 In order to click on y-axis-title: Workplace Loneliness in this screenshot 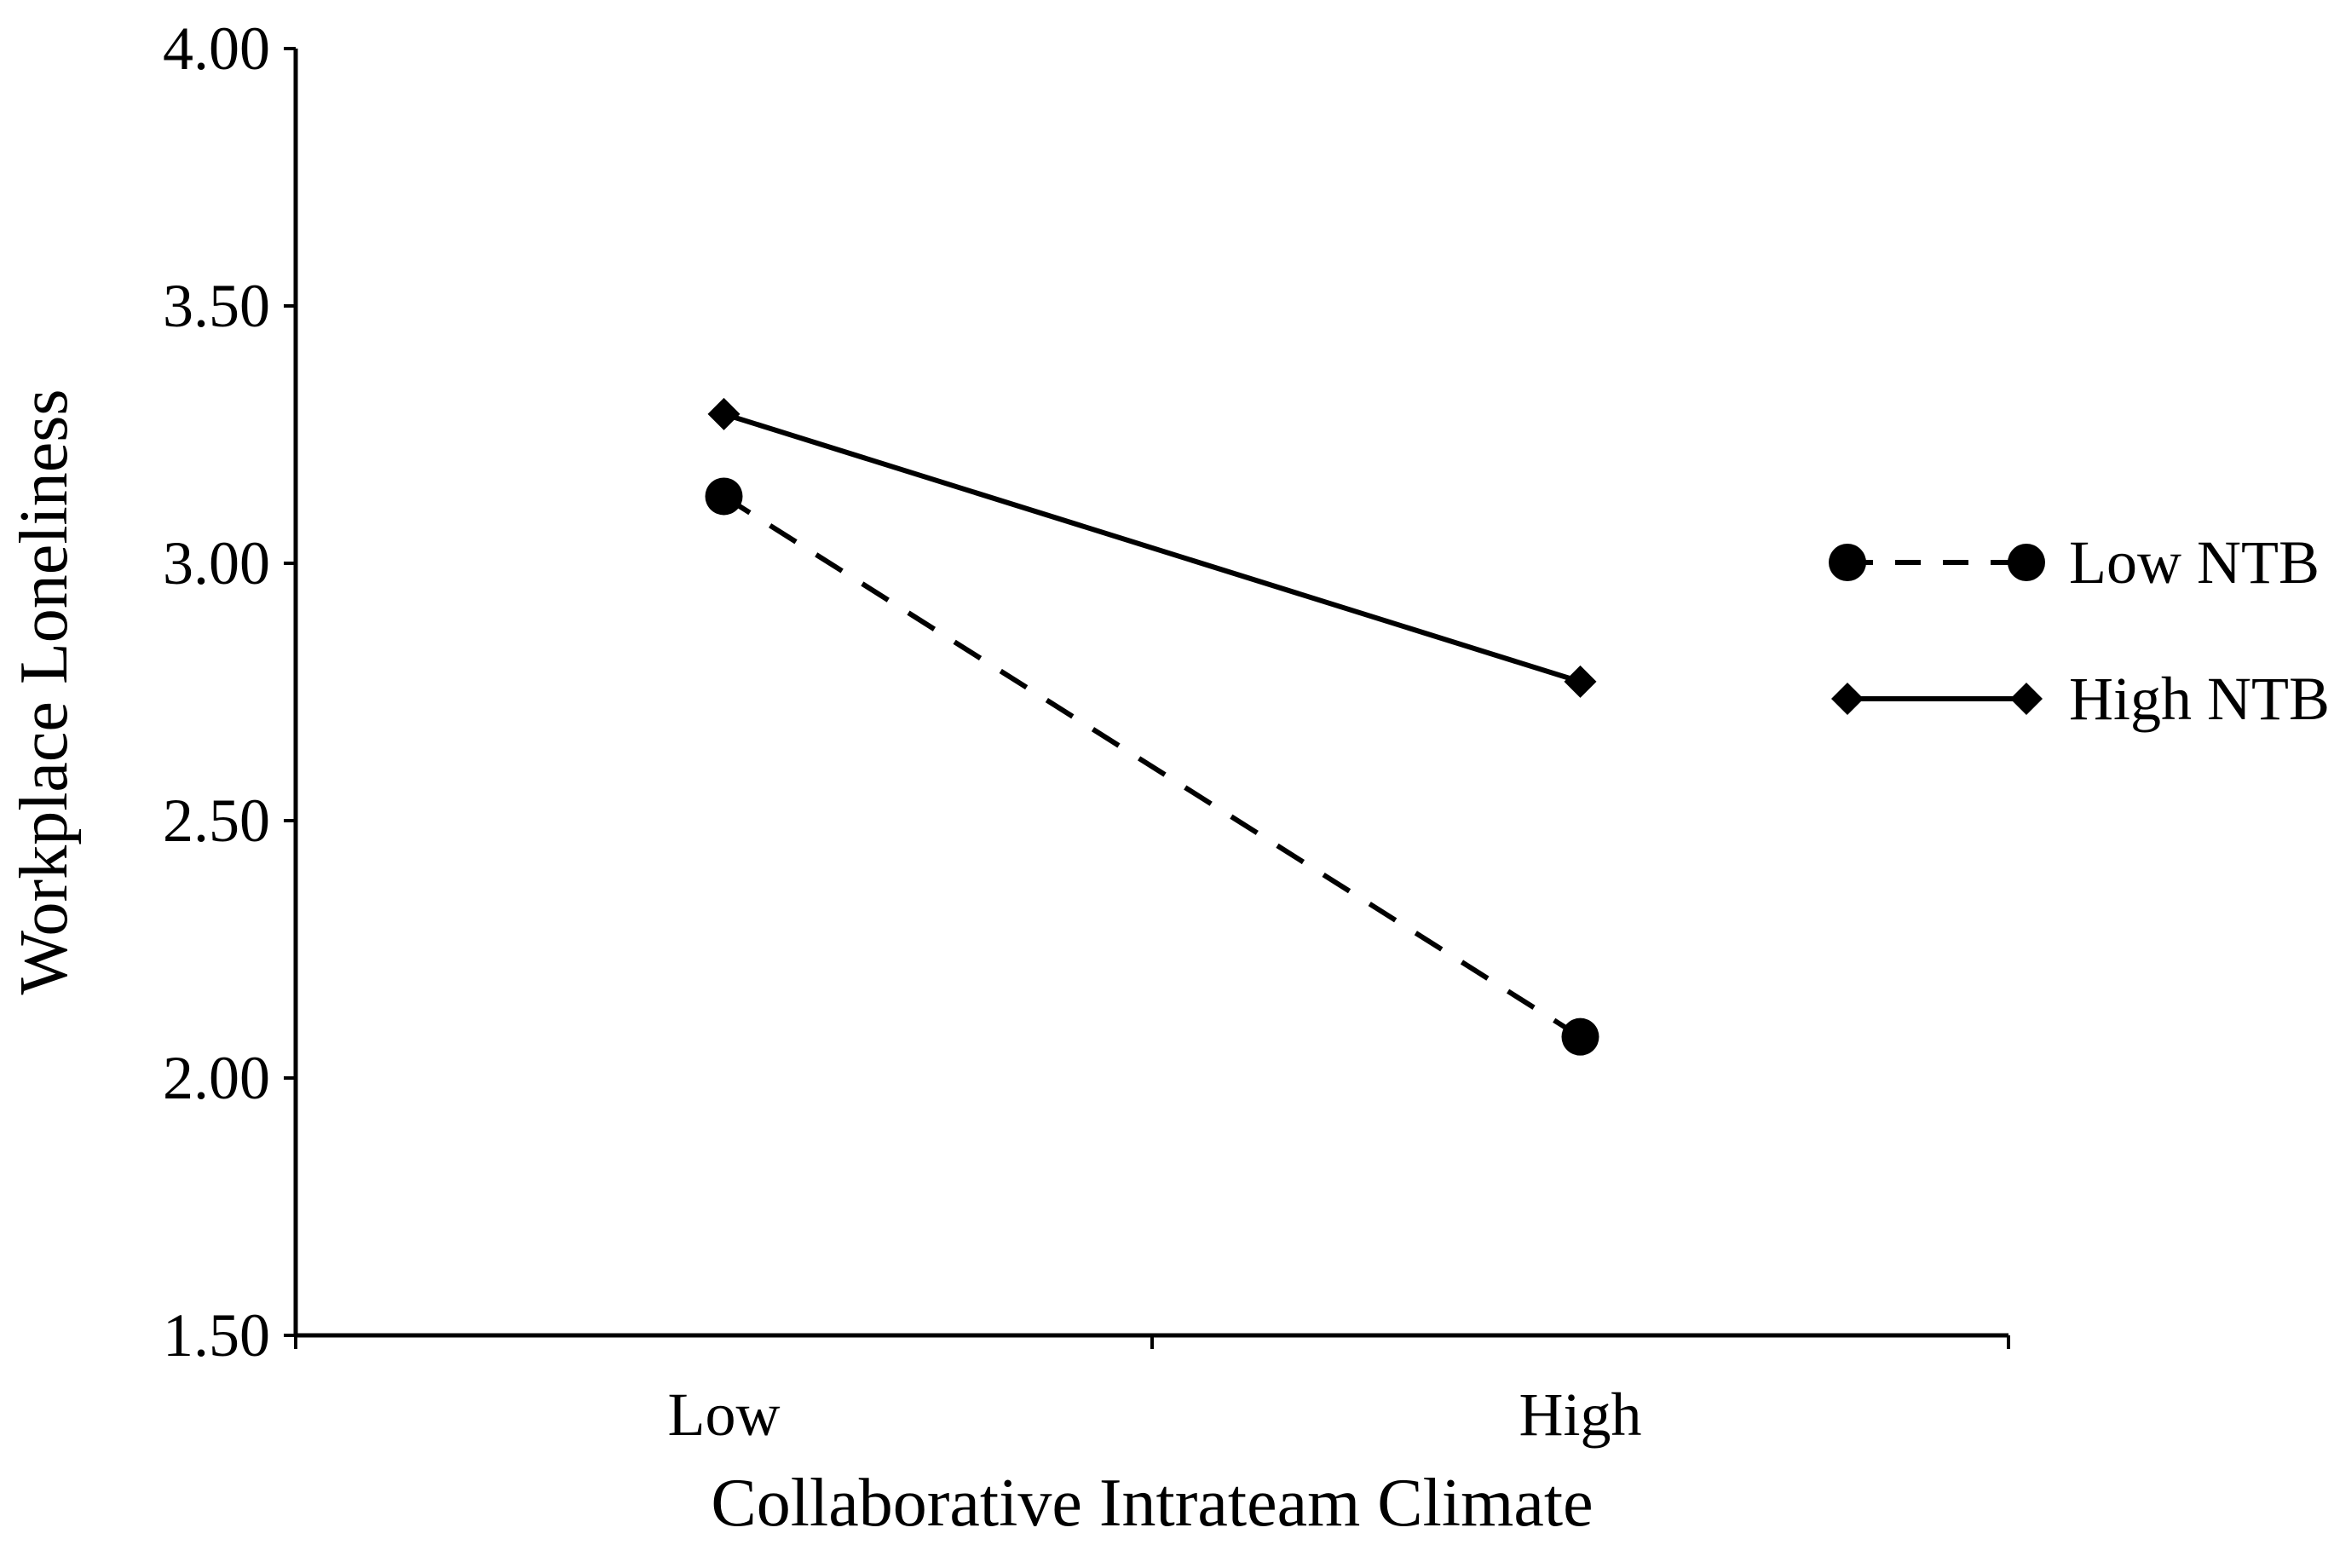, I will do `click(44, 691)`.